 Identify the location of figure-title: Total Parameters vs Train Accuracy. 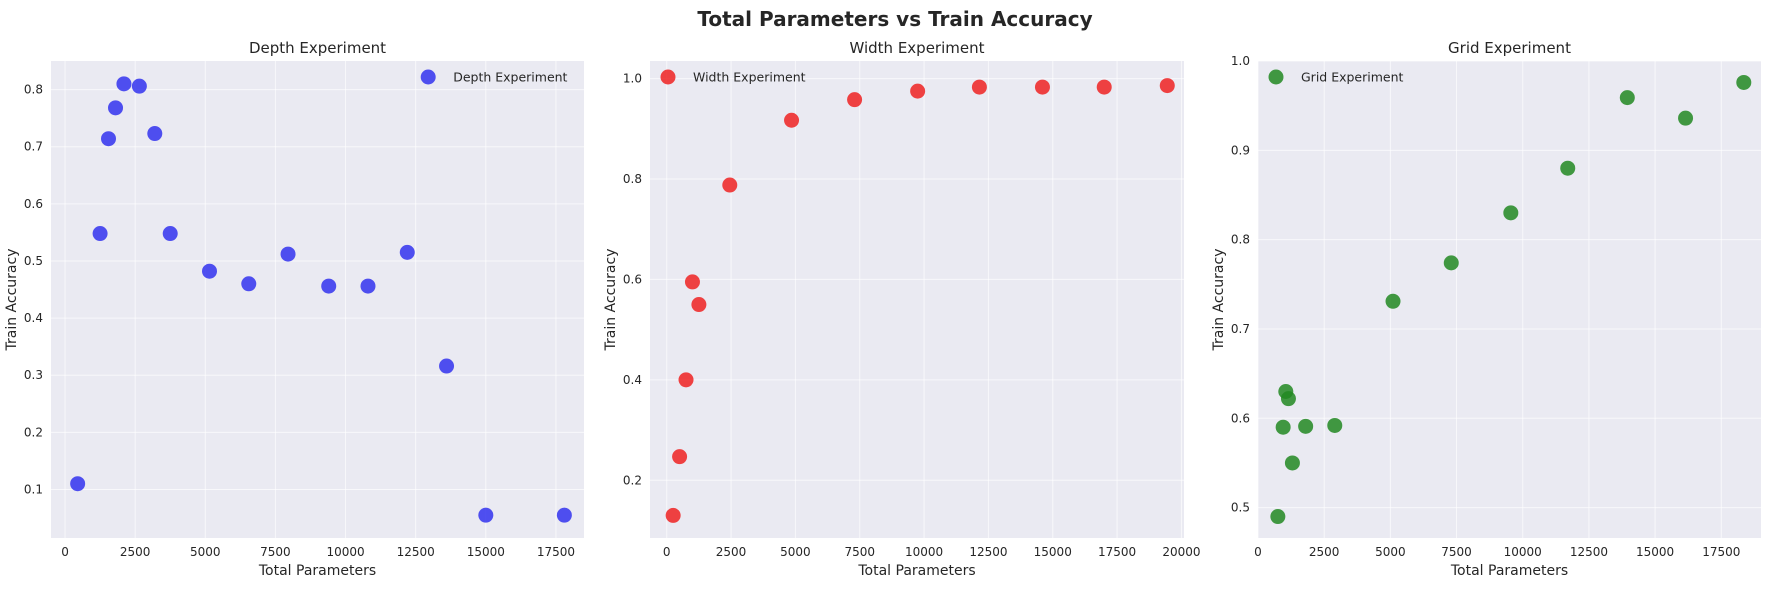
(894, 19).